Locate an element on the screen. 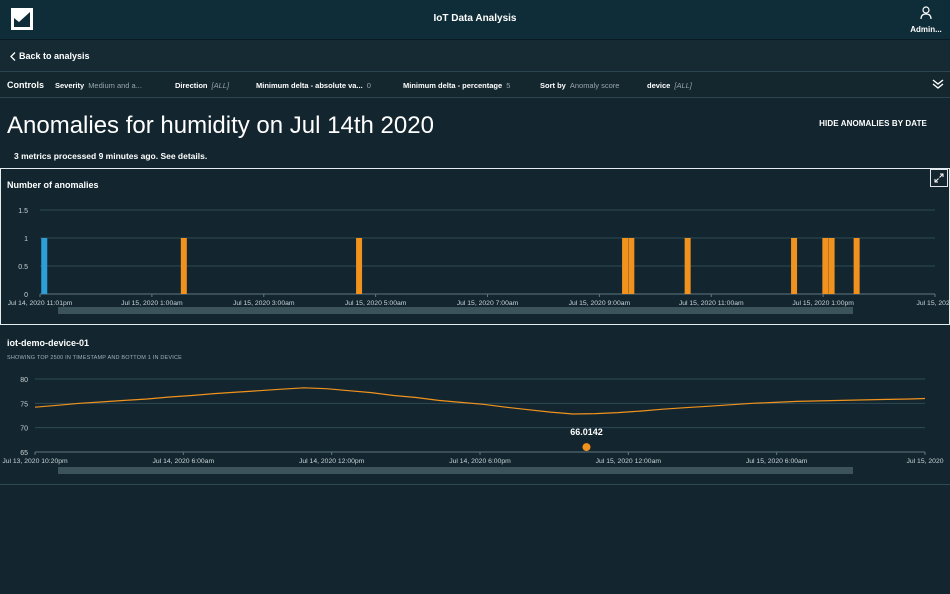  expand-icon is located at coordinates (939, 178).